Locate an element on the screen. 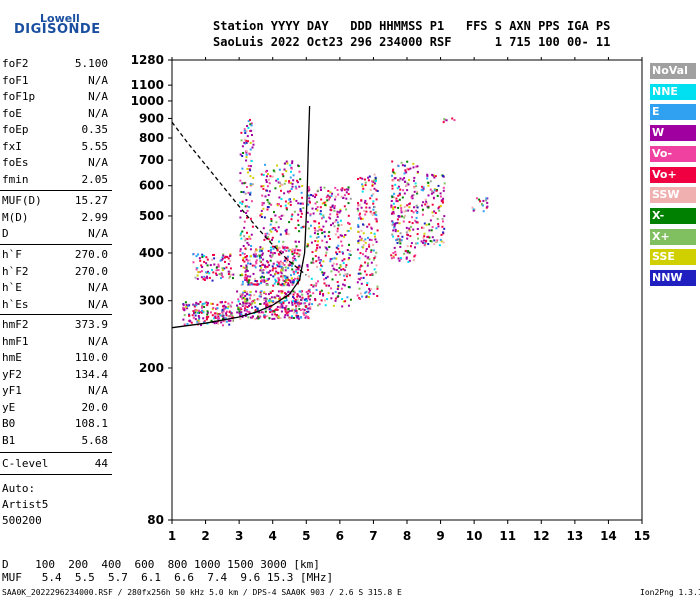 The image size is (700, 600). auto-label: Auto: is located at coordinates (19, 488).